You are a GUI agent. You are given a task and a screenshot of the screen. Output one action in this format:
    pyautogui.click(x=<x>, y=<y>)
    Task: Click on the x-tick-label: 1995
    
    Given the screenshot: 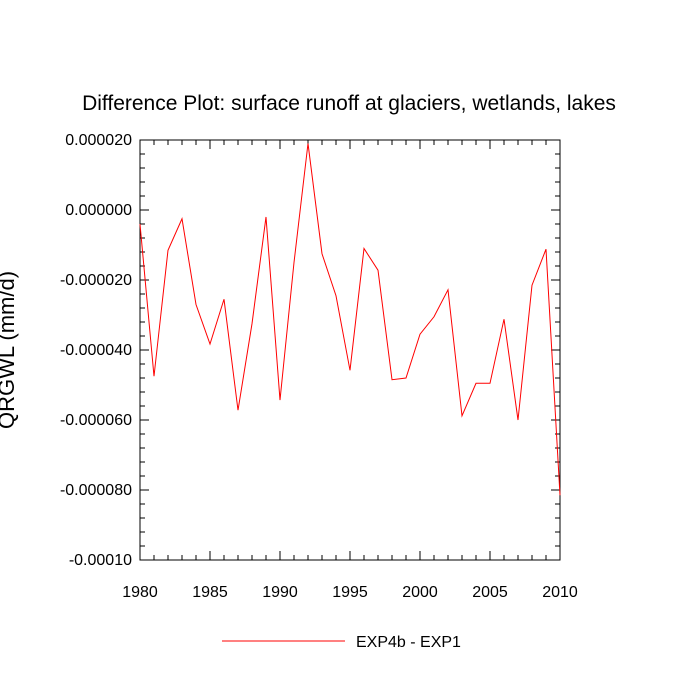 What is the action you would take?
    pyautogui.click(x=350, y=592)
    